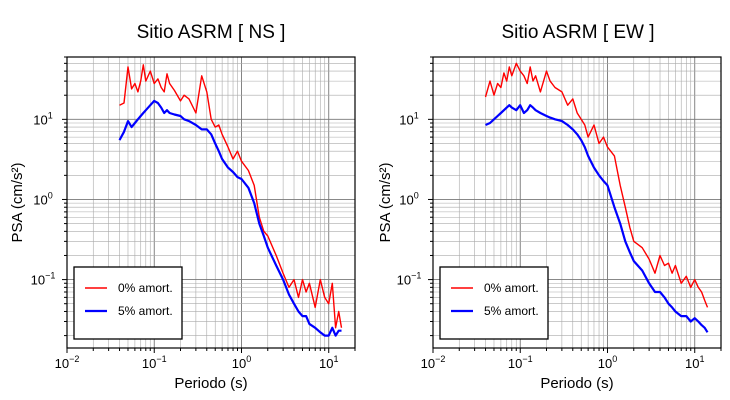 This screenshot has height=400, width=730. Describe the element at coordinates (408, 198) in the screenshot. I see `chart-1-y-tick-label: 10⁰` at that location.